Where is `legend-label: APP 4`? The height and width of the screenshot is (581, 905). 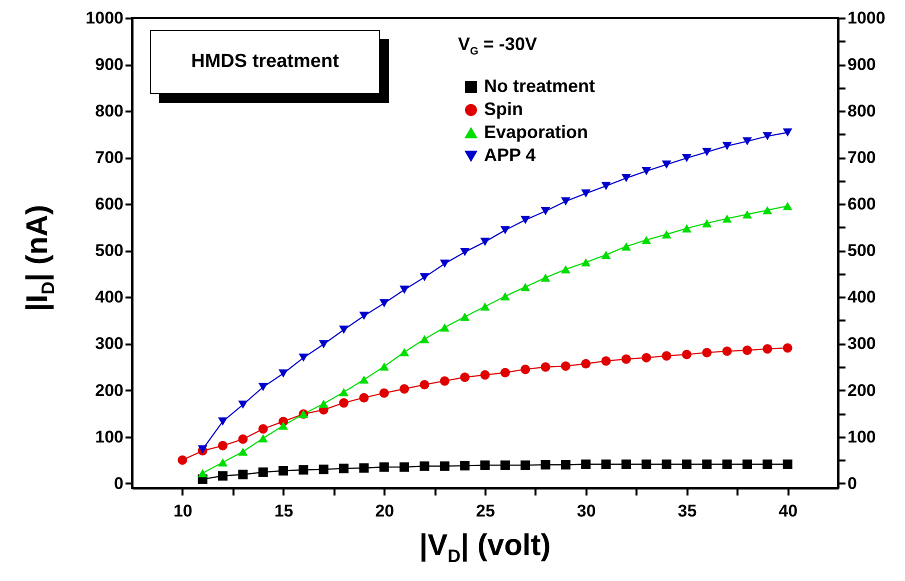 legend-label: APP 4 is located at coordinates (510, 155).